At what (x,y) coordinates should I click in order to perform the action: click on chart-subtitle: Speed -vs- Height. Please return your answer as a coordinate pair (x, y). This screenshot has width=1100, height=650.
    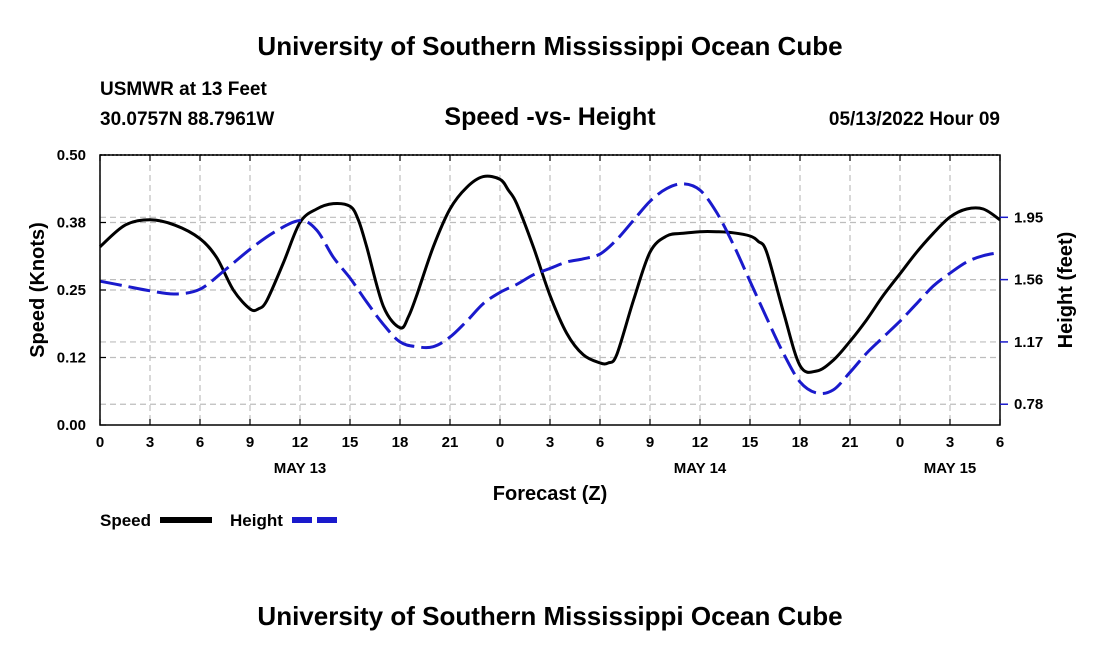
    Looking at the image, I should click on (550, 117).